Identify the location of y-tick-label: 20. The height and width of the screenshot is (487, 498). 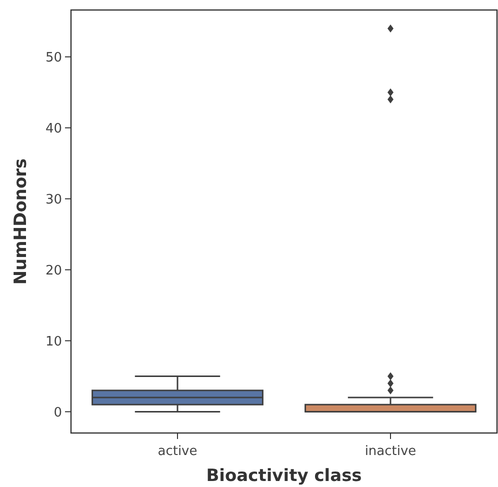
(53, 270).